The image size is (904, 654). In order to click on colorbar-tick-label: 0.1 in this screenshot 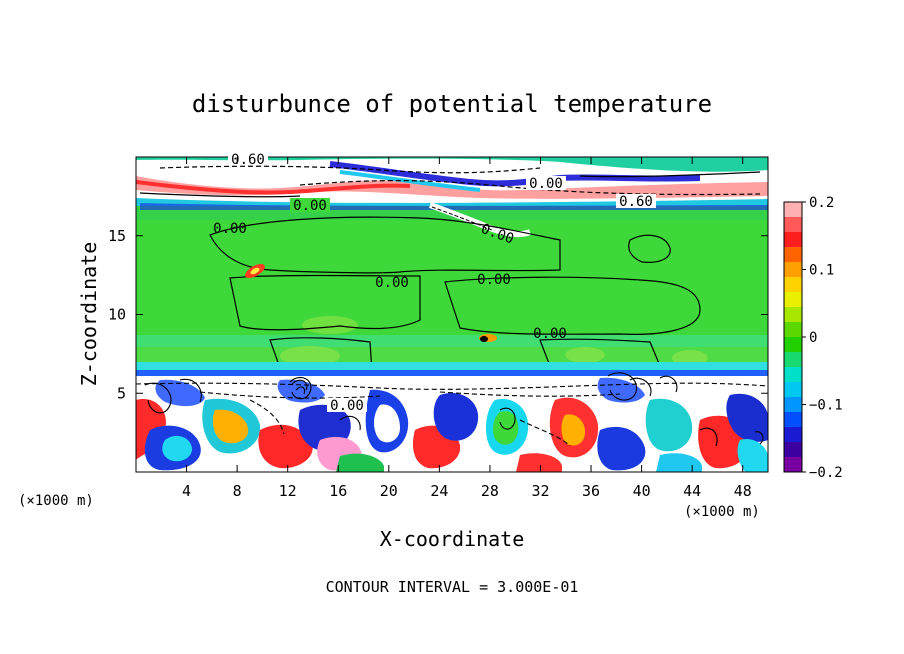, I will do `click(821, 271)`.